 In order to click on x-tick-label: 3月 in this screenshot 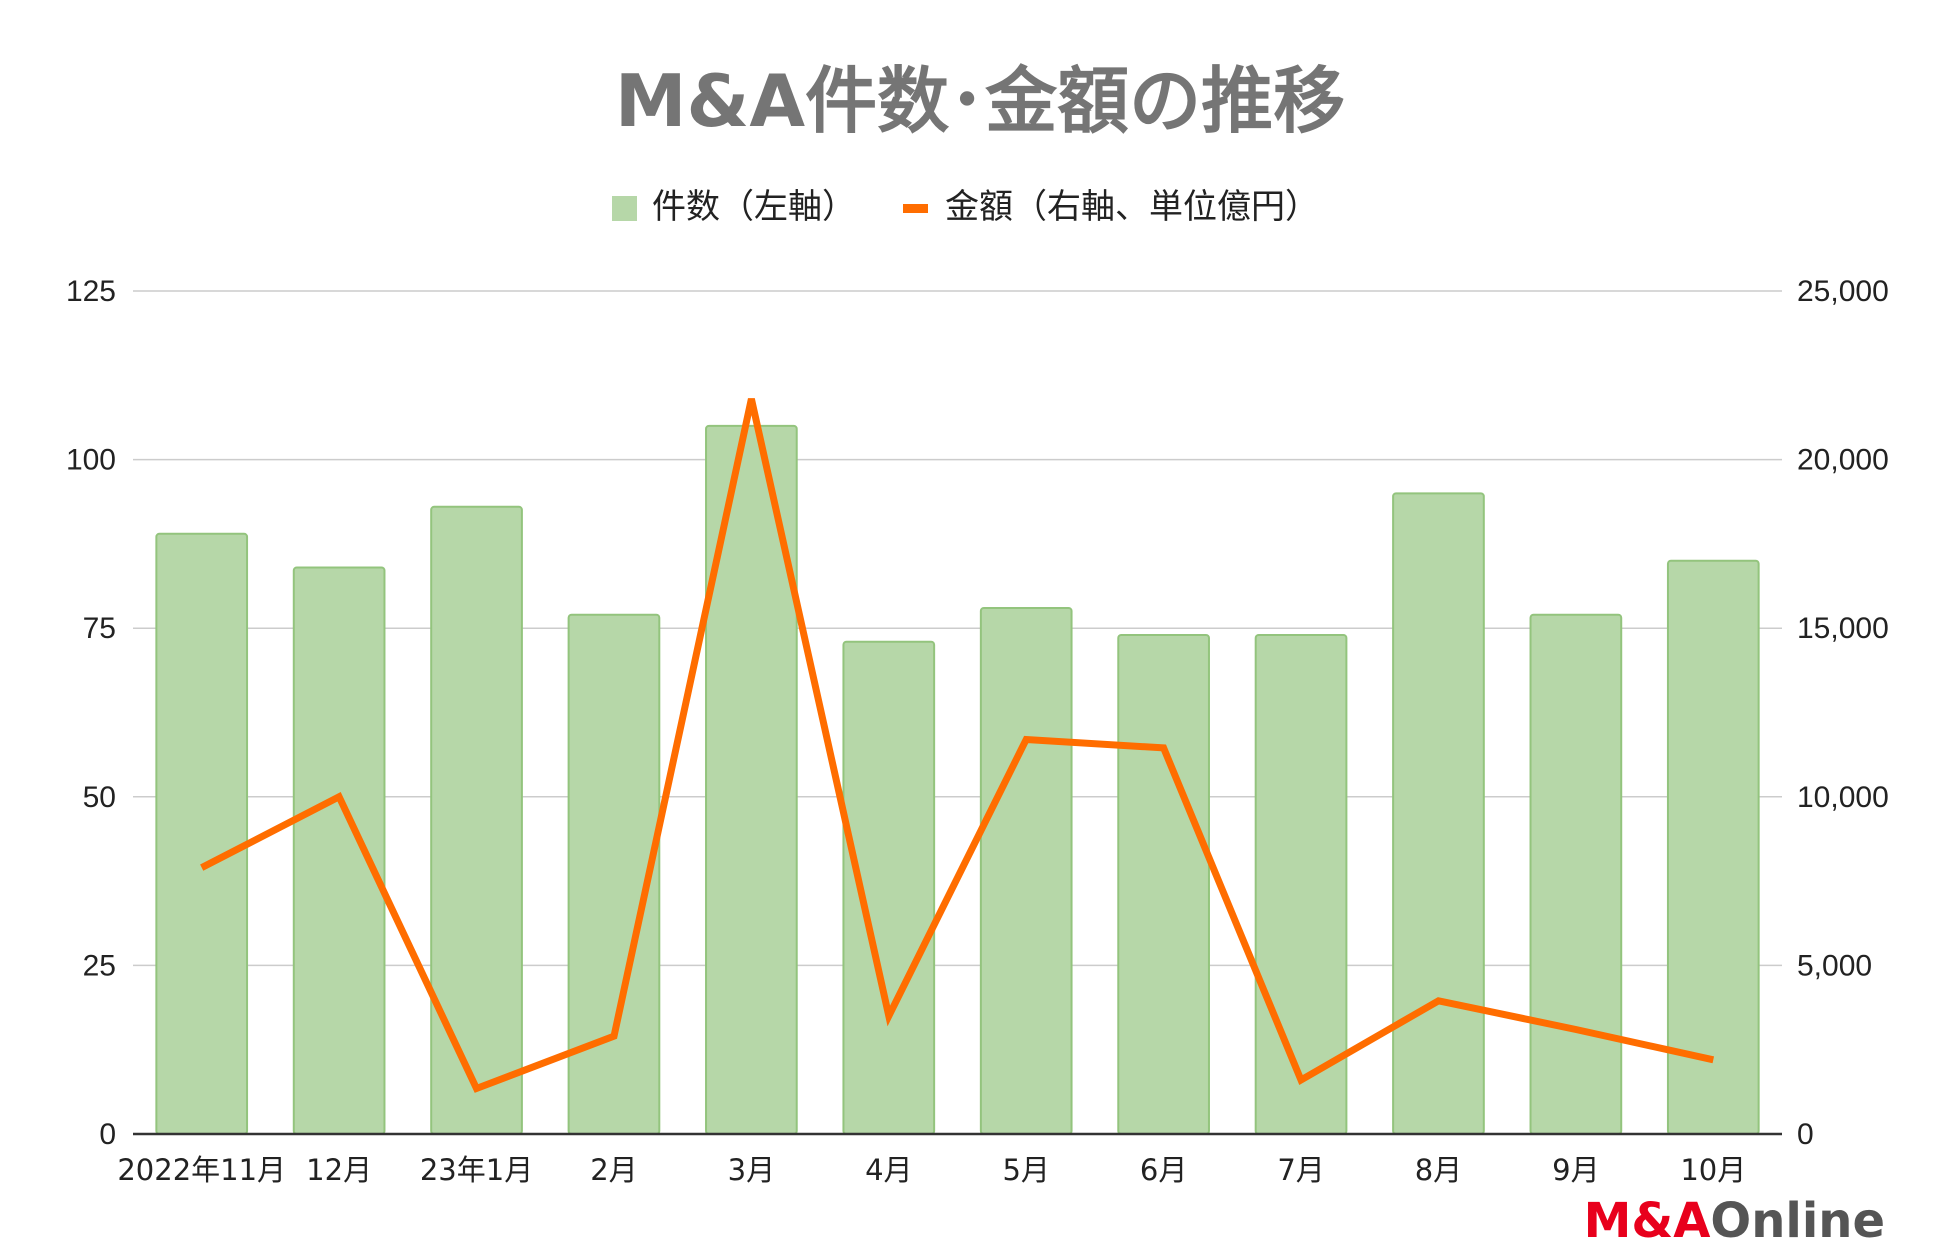, I will do `click(751, 1170)`.